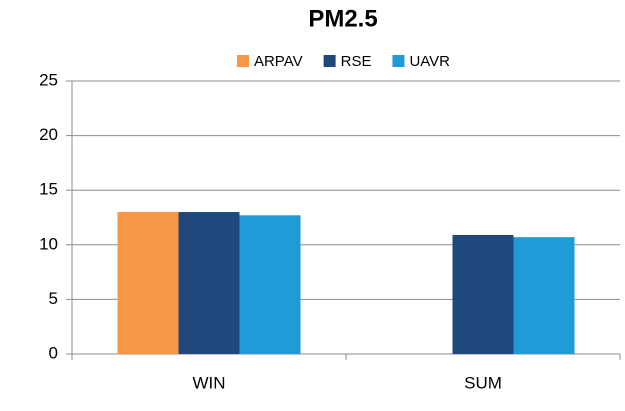  What do you see at coordinates (48, 79) in the screenshot?
I see `y-tick-label: 25` at bounding box center [48, 79].